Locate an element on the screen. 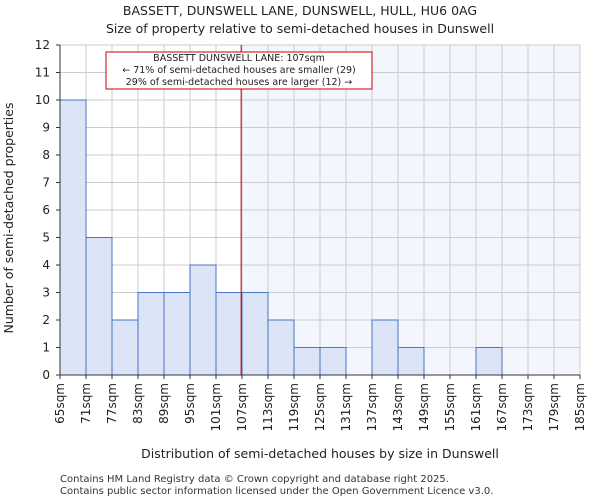 The width and height of the screenshot is (600, 500). y-tick-label: 5 is located at coordinates (46, 238).